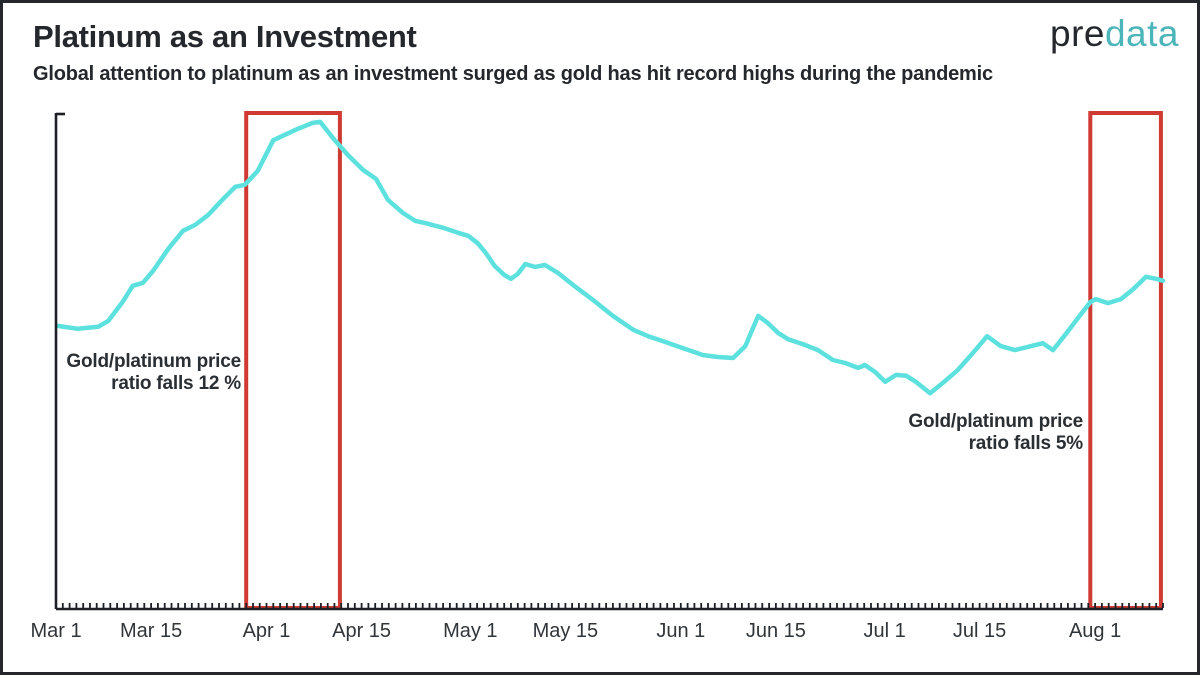 The width and height of the screenshot is (1200, 678). Describe the element at coordinates (1077, 33) in the screenshot. I see `logo-pre: pre` at that location.